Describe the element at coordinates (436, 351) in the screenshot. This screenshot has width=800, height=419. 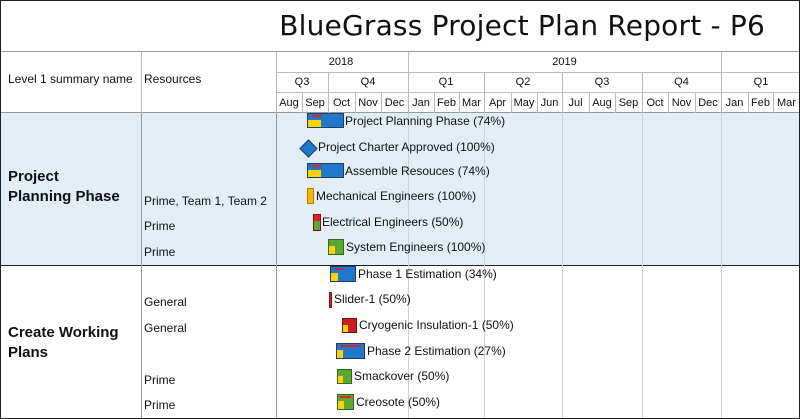
I see `task-label: Phase 2 Estimation (27%)` at that location.